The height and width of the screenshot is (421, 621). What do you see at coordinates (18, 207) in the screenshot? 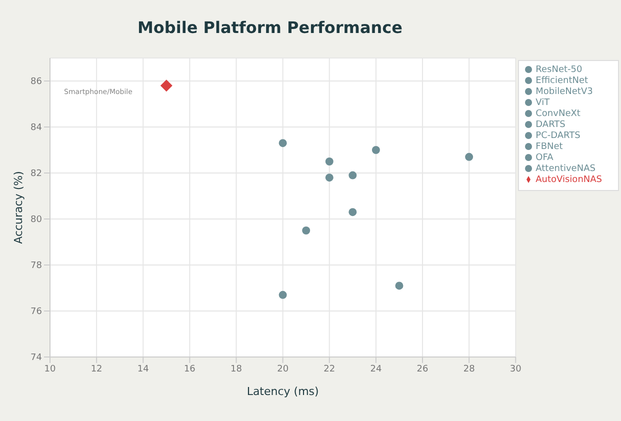
I see `y-axis-title: Accuracy (%)` at bounding box center [18, 207].